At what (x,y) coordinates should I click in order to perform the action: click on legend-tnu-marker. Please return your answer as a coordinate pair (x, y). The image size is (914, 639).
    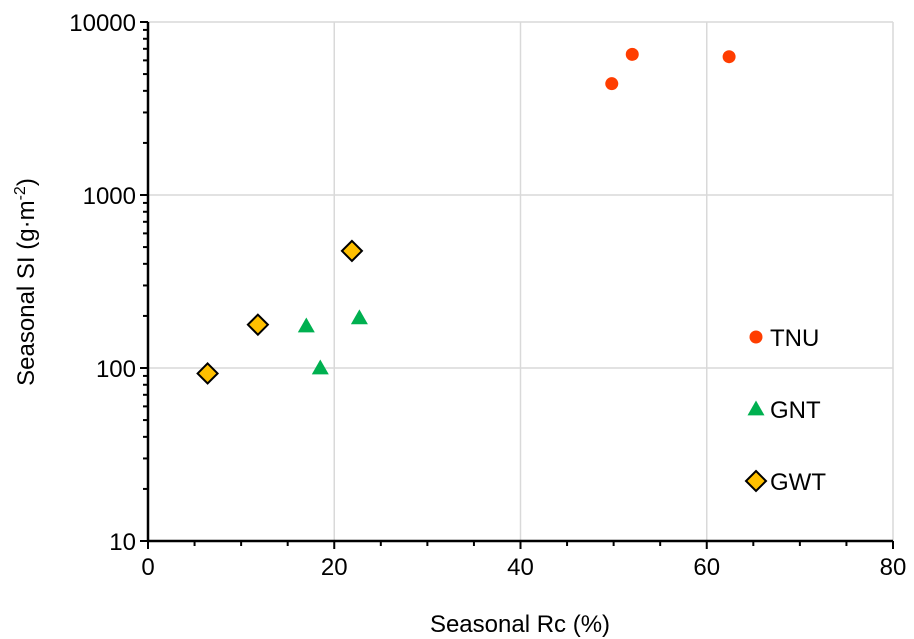
    Looking at the image, I should click on (756, 337).